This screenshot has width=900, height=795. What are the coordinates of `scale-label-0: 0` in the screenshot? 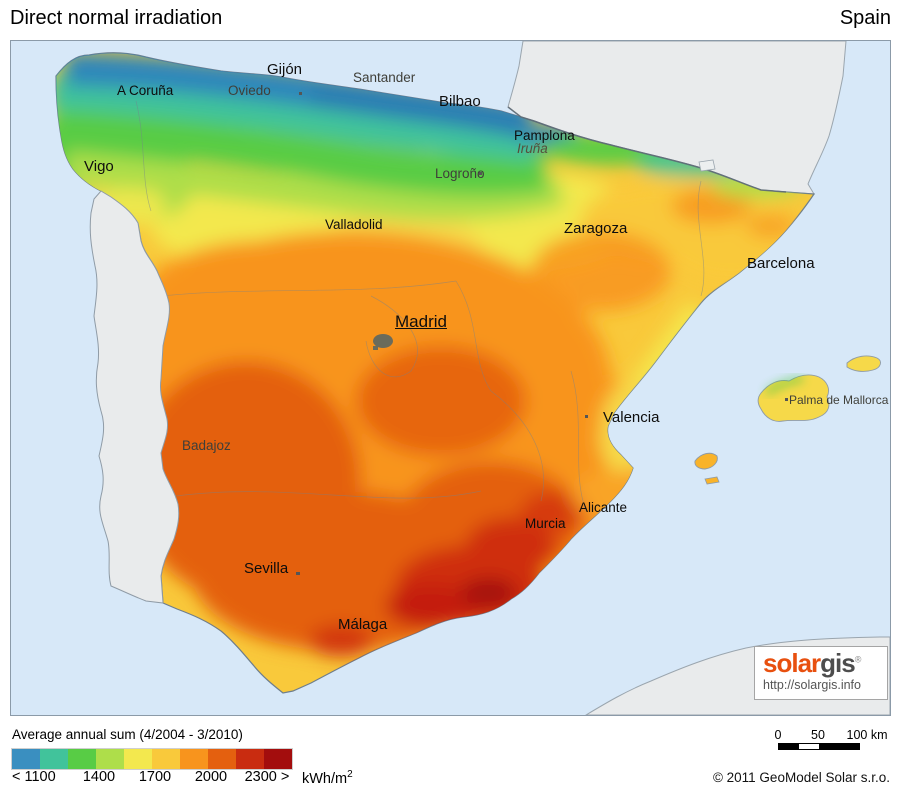 It's located at (778, 735).